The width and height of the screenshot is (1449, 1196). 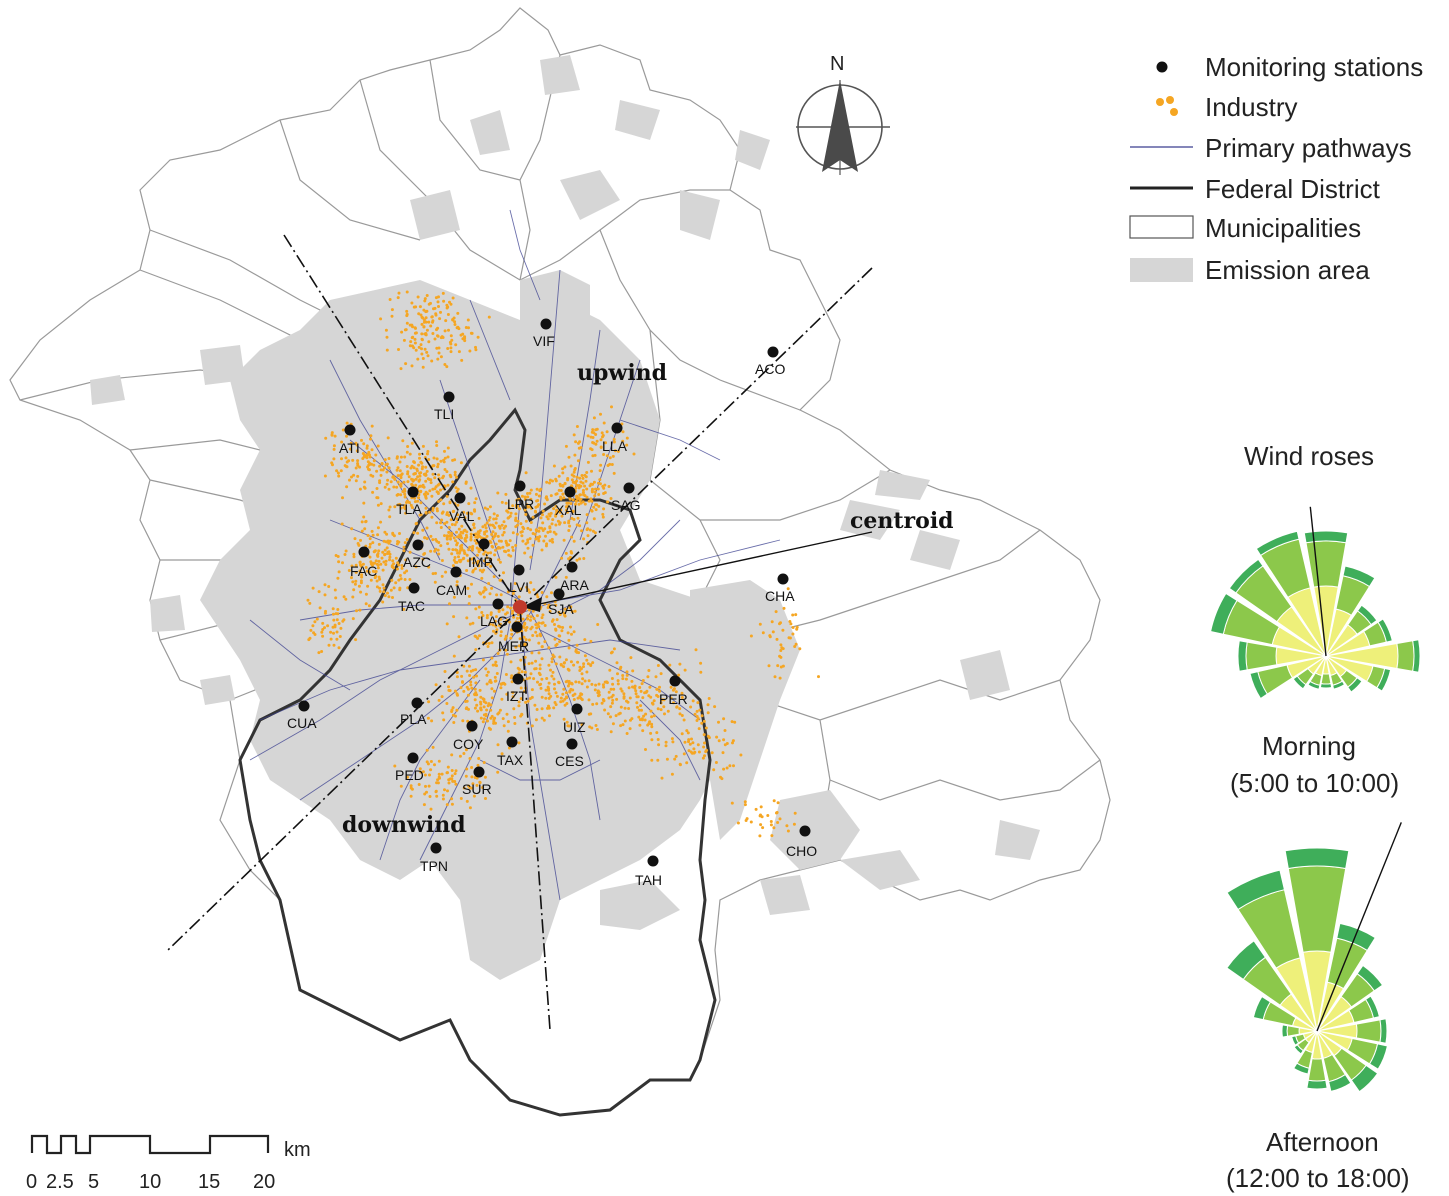 What do you see at coordinates (451, 582) in the screenshot?
I see `station-CAM: CAM` at bounding box center [451, 582].